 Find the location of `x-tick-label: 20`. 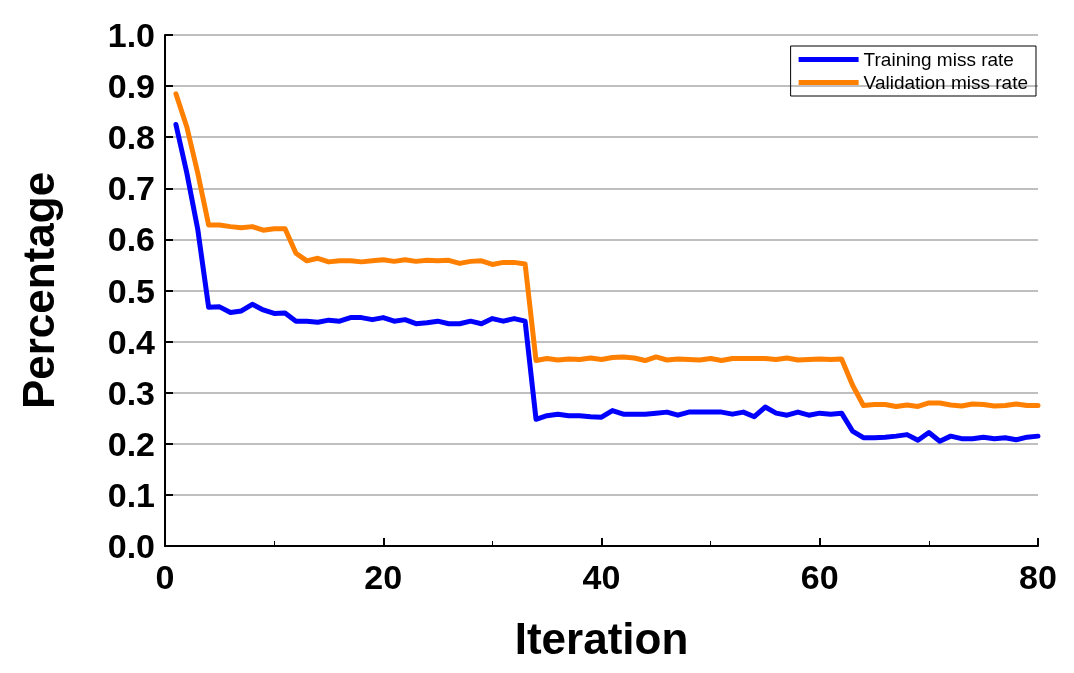

x-tick-label: 20 is located at coordinates (383, 577).